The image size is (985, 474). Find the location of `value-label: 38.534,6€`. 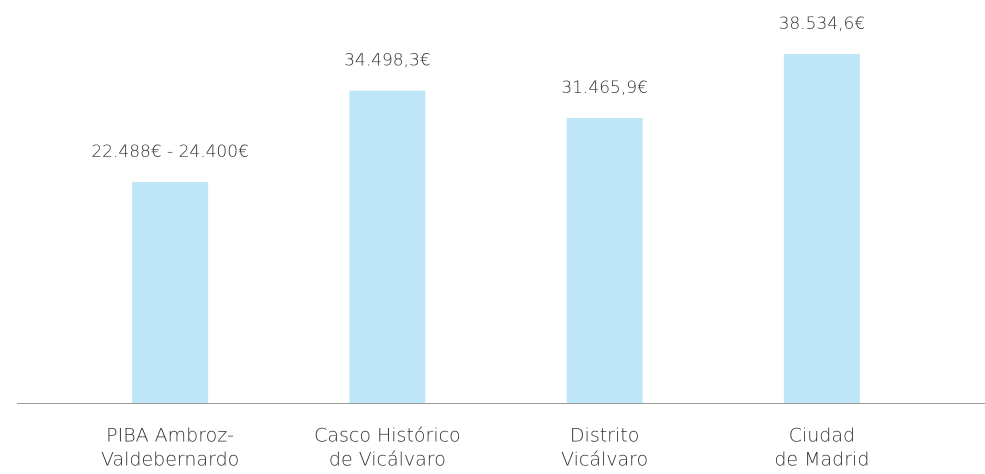

value-label: 38.534,6€ is located at coordinates (822, 24).